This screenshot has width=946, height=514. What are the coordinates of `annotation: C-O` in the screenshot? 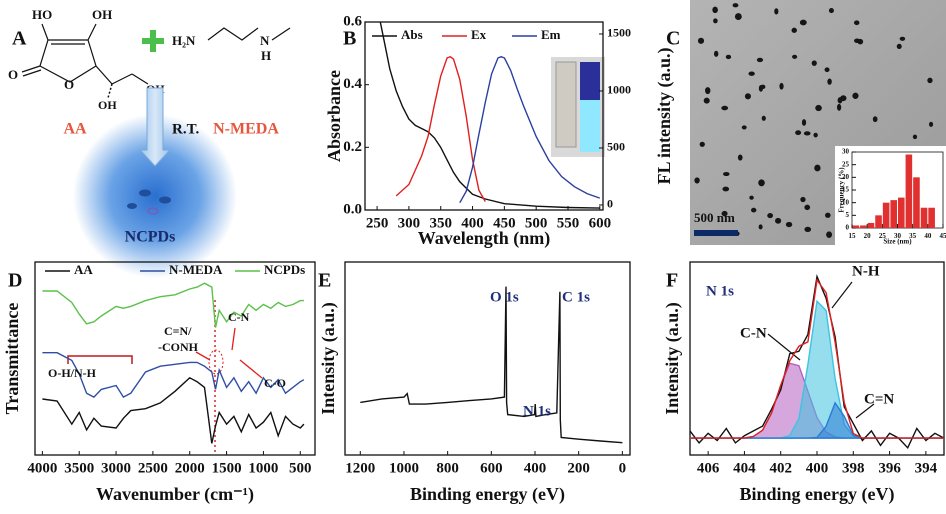 It's located at (275, 383).